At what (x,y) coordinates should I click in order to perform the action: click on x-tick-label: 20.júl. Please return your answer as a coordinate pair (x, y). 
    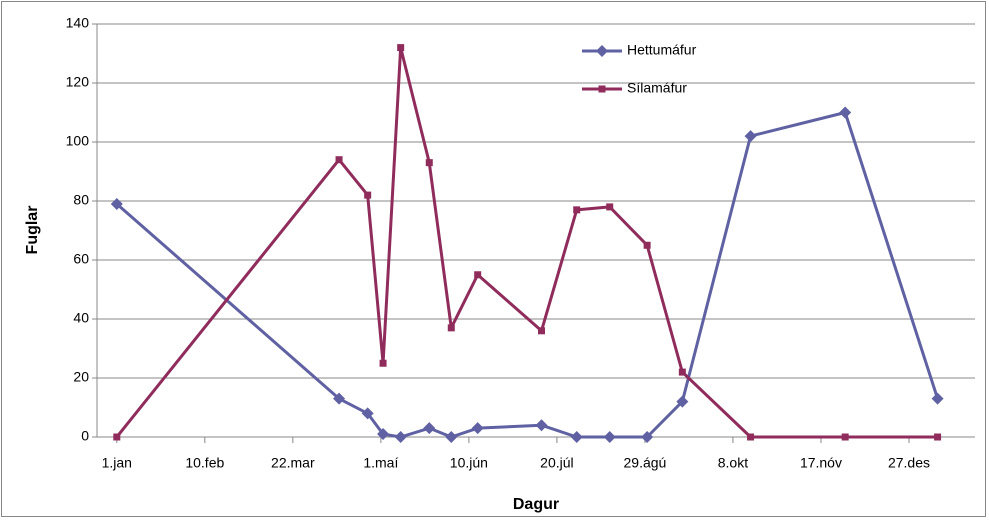
    Looking at the image, I should click on (556, 463).